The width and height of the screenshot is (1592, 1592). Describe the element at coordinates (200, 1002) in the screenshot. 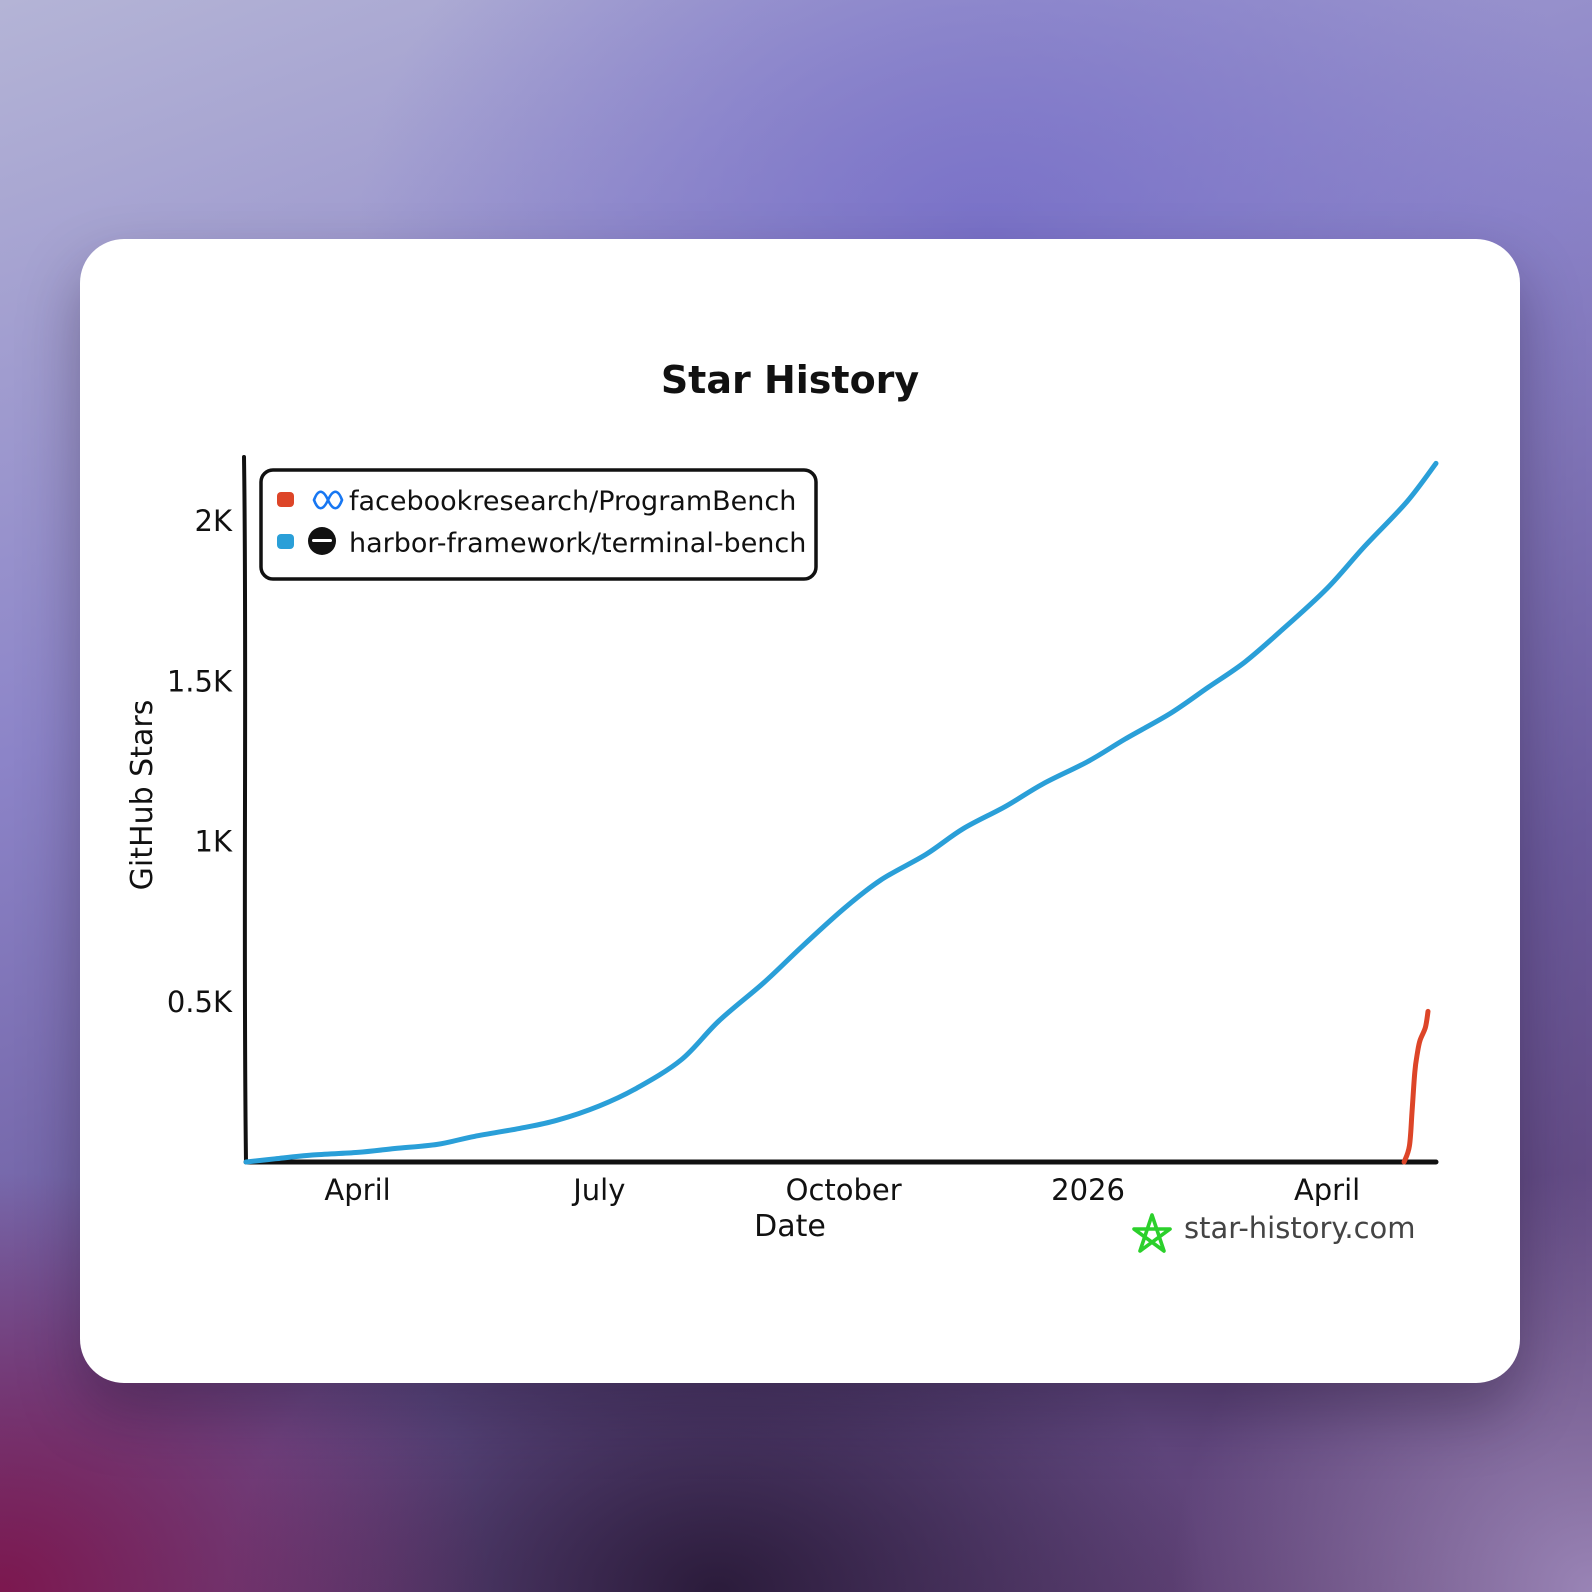

I see `y-tick-label: 0.5K` at that location.